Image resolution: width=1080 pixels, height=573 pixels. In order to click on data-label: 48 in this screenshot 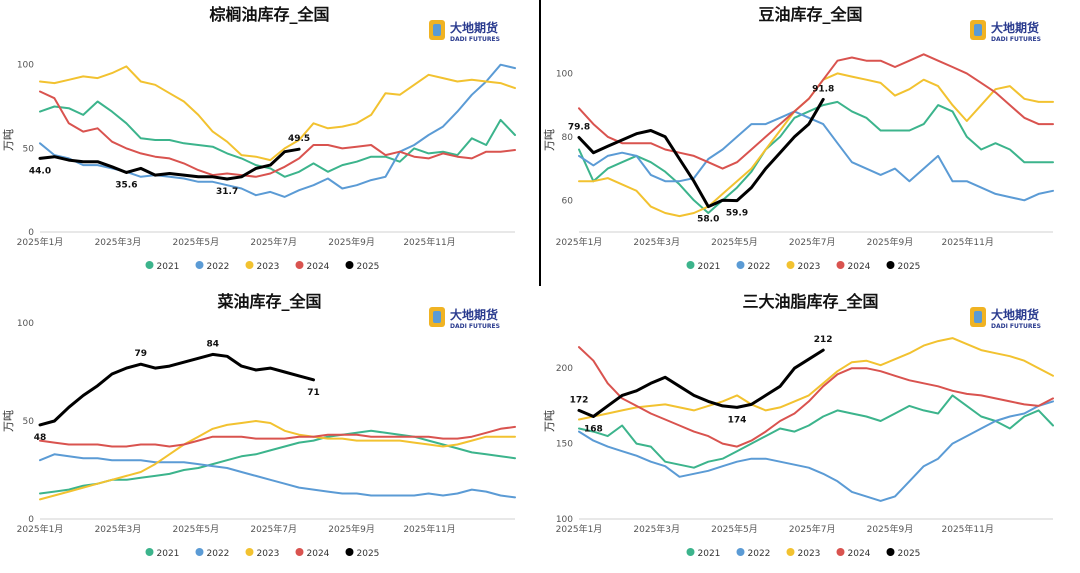, I will do `click(40, 438)`.